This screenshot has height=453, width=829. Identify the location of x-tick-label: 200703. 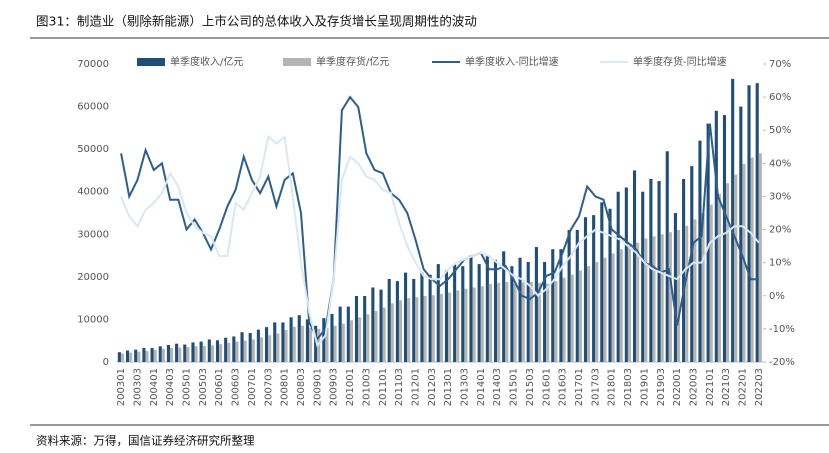
(268, 387).